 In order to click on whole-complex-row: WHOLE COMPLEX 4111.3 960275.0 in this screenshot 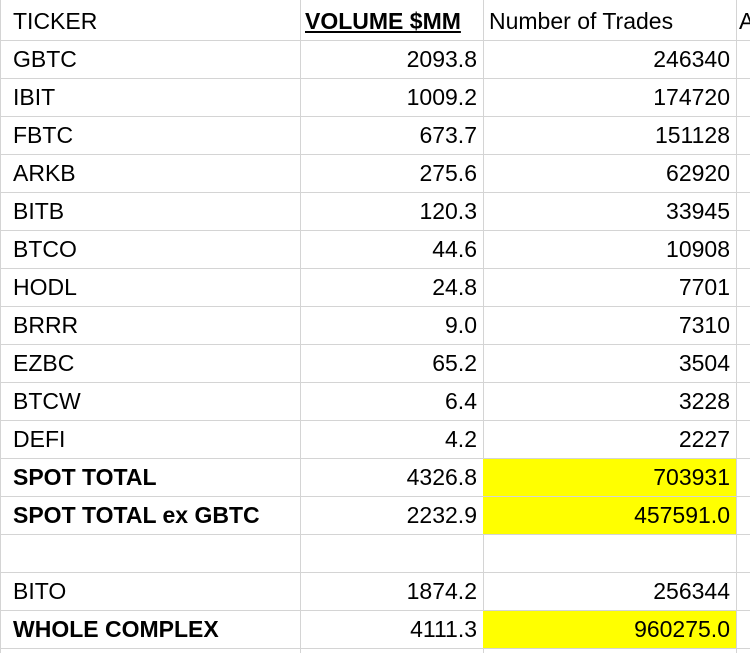, I will do `click(375, 629)`.